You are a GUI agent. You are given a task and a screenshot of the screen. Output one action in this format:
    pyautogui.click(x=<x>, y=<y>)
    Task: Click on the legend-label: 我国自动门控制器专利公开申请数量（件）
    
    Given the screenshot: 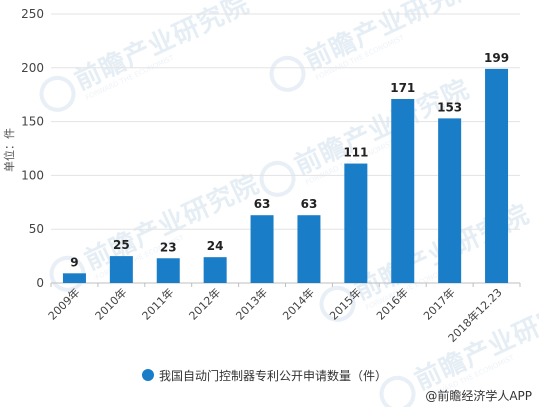 What is the action you would take?
    pyautogui.click(x=273, y=375)
    